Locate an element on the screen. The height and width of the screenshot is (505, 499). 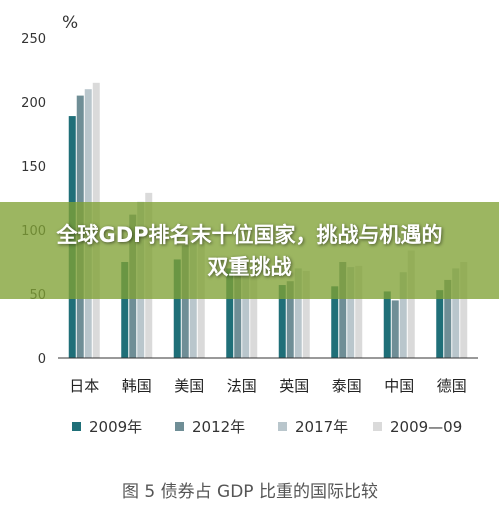
legend-label: 2017年 is located at coordinates (321, 427).